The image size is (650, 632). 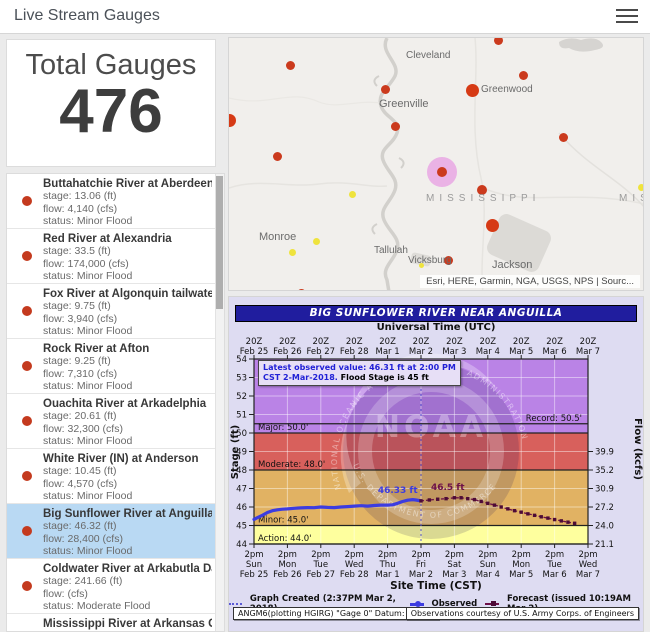 I want to click on page-title: Live Stream Gauges, so click(x=87, y=15).